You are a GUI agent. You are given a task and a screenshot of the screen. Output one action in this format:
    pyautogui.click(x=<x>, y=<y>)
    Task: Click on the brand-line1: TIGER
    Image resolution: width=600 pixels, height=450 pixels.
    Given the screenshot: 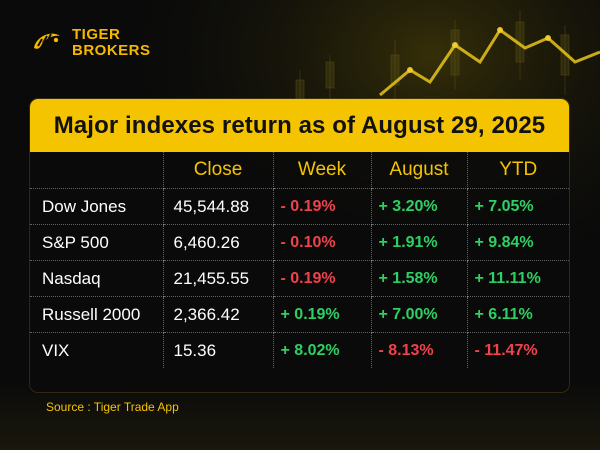 What is the action you would take?
    pyautogui.click(x=96, y=34)
    